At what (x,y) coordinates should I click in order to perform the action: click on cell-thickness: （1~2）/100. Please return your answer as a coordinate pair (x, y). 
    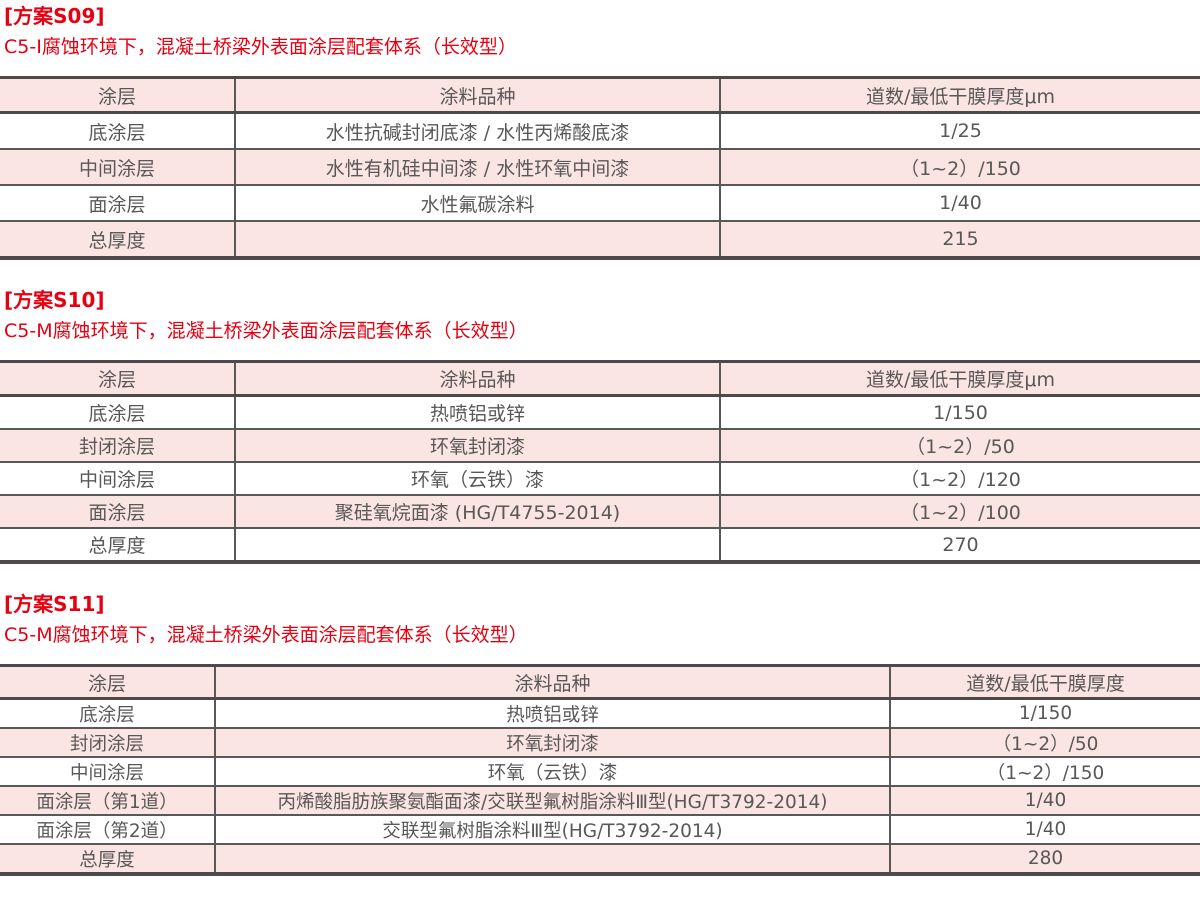
    Looking at the image, I should click on (960, 512).